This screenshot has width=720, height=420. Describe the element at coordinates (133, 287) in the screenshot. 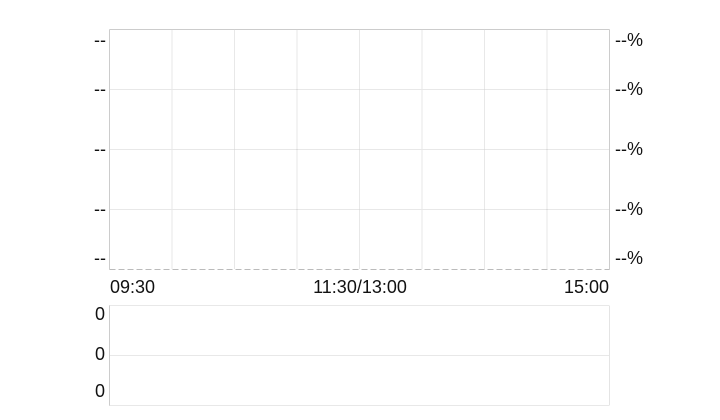

I see `x-tick-label: 09:30` at that location.